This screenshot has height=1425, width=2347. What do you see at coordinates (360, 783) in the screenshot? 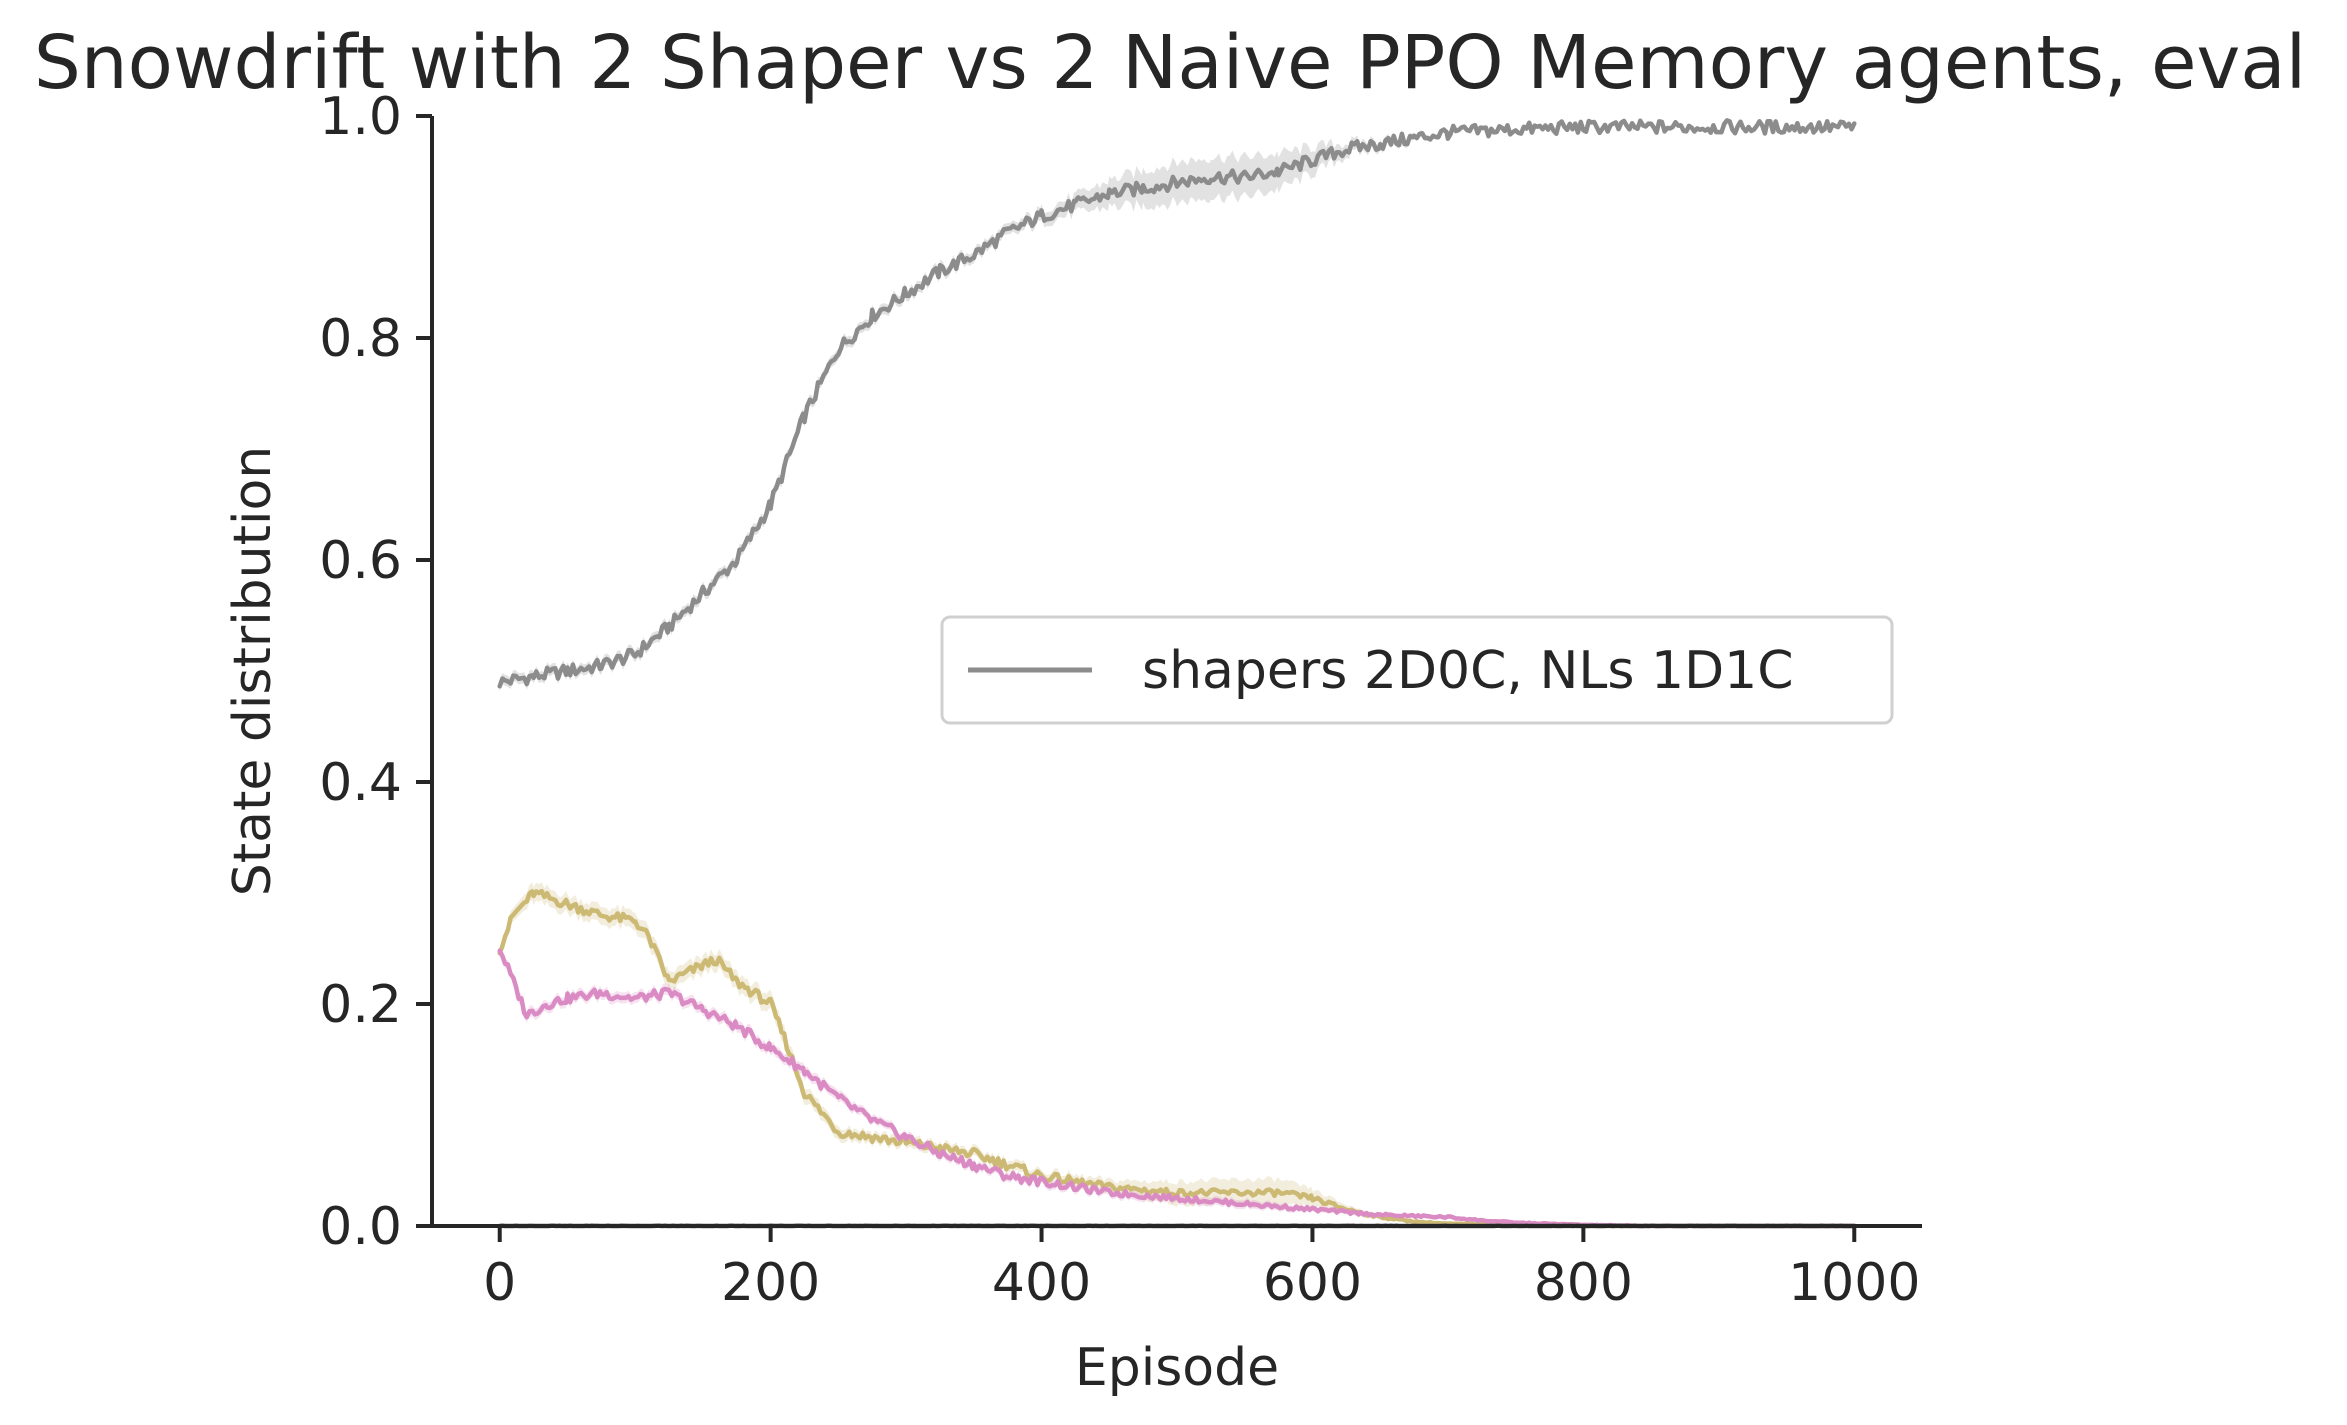
I see `y-tick-label: 0.4` at bounding box center [360, 783].